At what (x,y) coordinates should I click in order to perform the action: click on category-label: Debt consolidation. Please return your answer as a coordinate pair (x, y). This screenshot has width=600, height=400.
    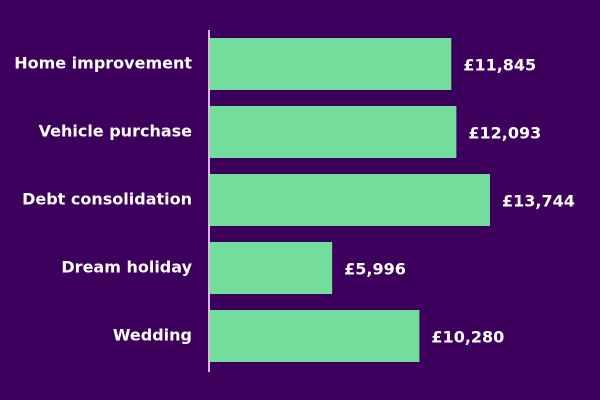
    Looking at the image, I should click on (107, 199).